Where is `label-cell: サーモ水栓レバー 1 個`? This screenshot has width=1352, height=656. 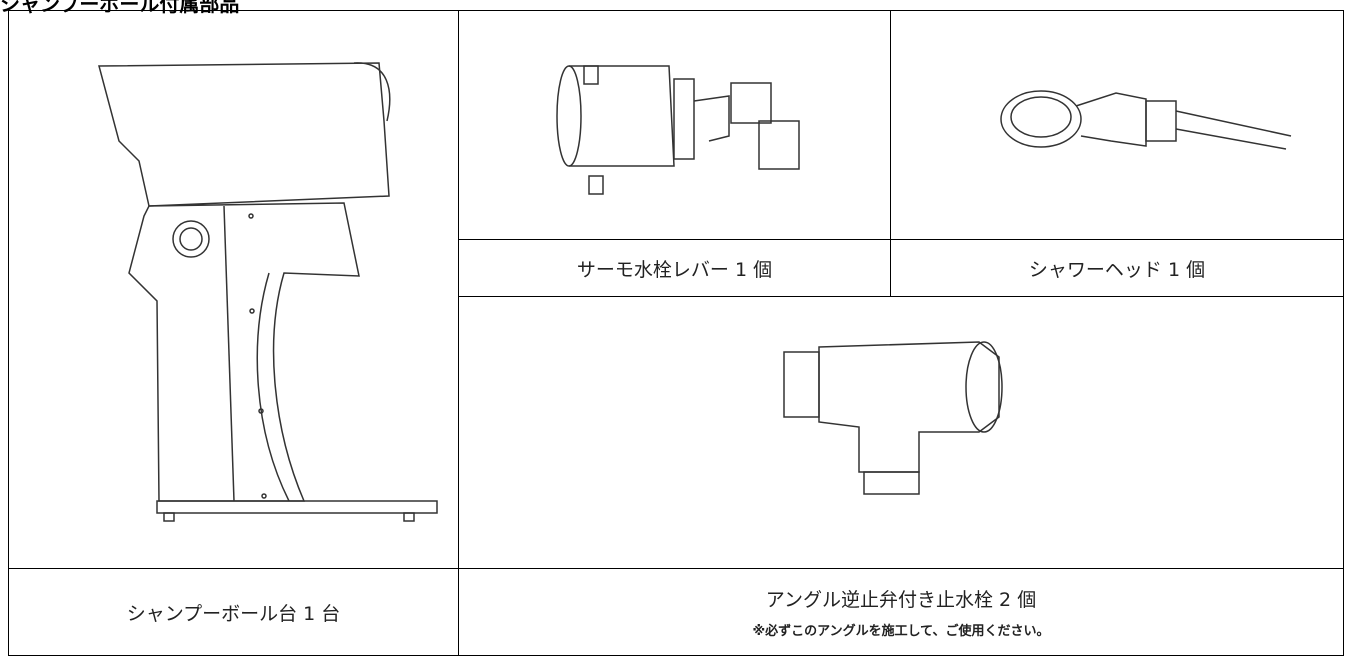 label-cell: サーモ水栓レバー 1 個 is located at coordinates (674, 268).